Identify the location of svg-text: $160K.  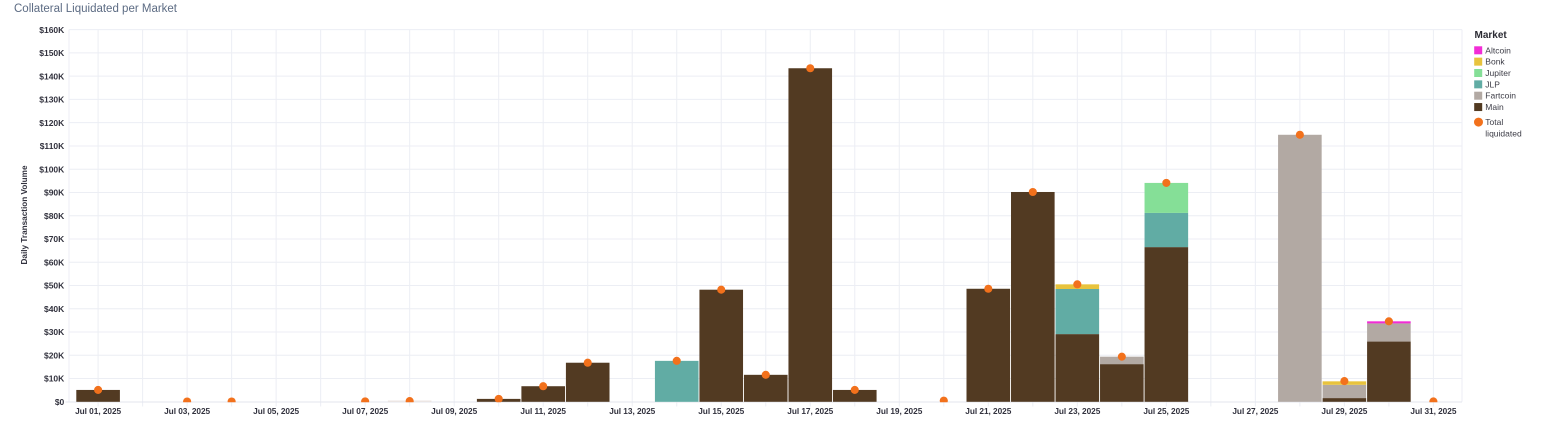
(52, 30).